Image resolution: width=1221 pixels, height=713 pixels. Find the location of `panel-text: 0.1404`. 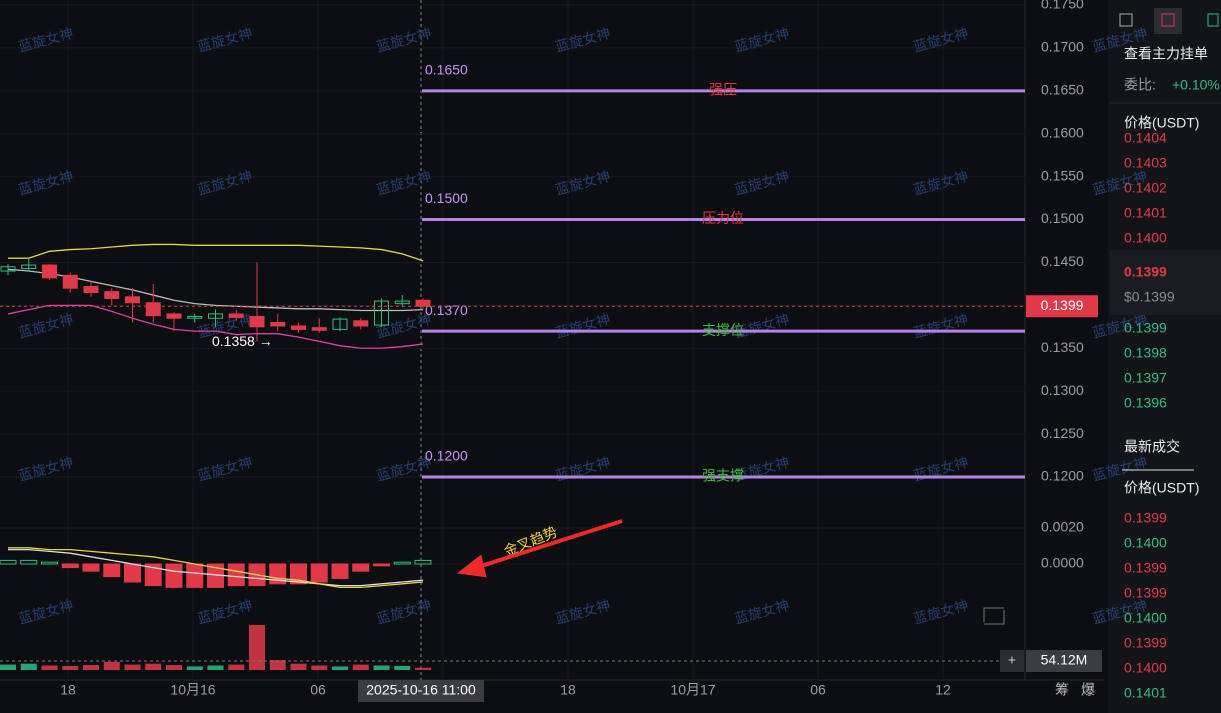

panel-text: 0.1404 is located at coordinates (1145, 138).